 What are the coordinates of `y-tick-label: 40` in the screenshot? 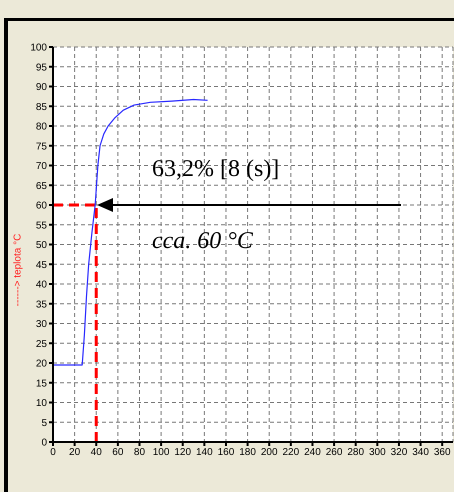 It's located at (42, 285).